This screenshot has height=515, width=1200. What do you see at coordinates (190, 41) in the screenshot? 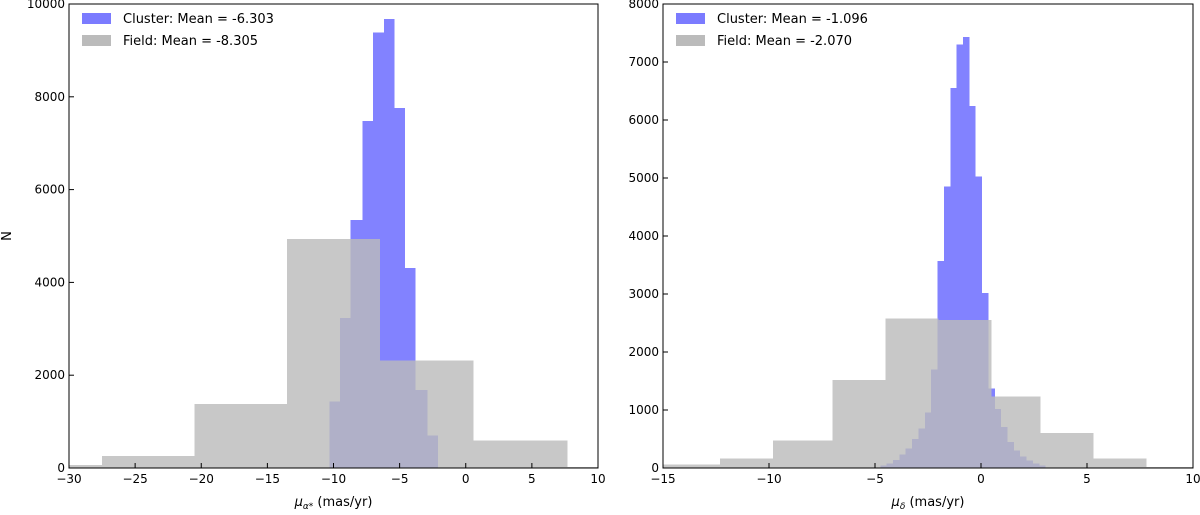
I see `legend-label-field: Field: Mean = -8.305` at bounding box center [190, 41].